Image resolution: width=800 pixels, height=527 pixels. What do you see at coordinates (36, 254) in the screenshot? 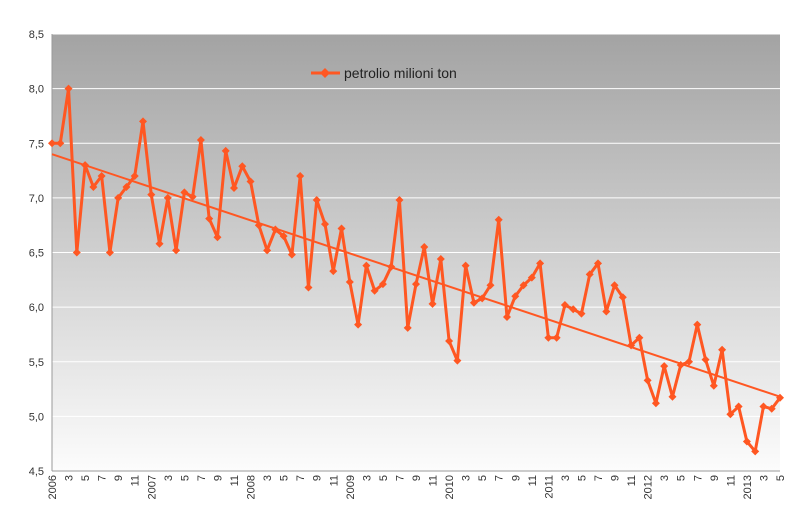
I see `y-tick-label: 6,5` at bounding box center [36, 254].